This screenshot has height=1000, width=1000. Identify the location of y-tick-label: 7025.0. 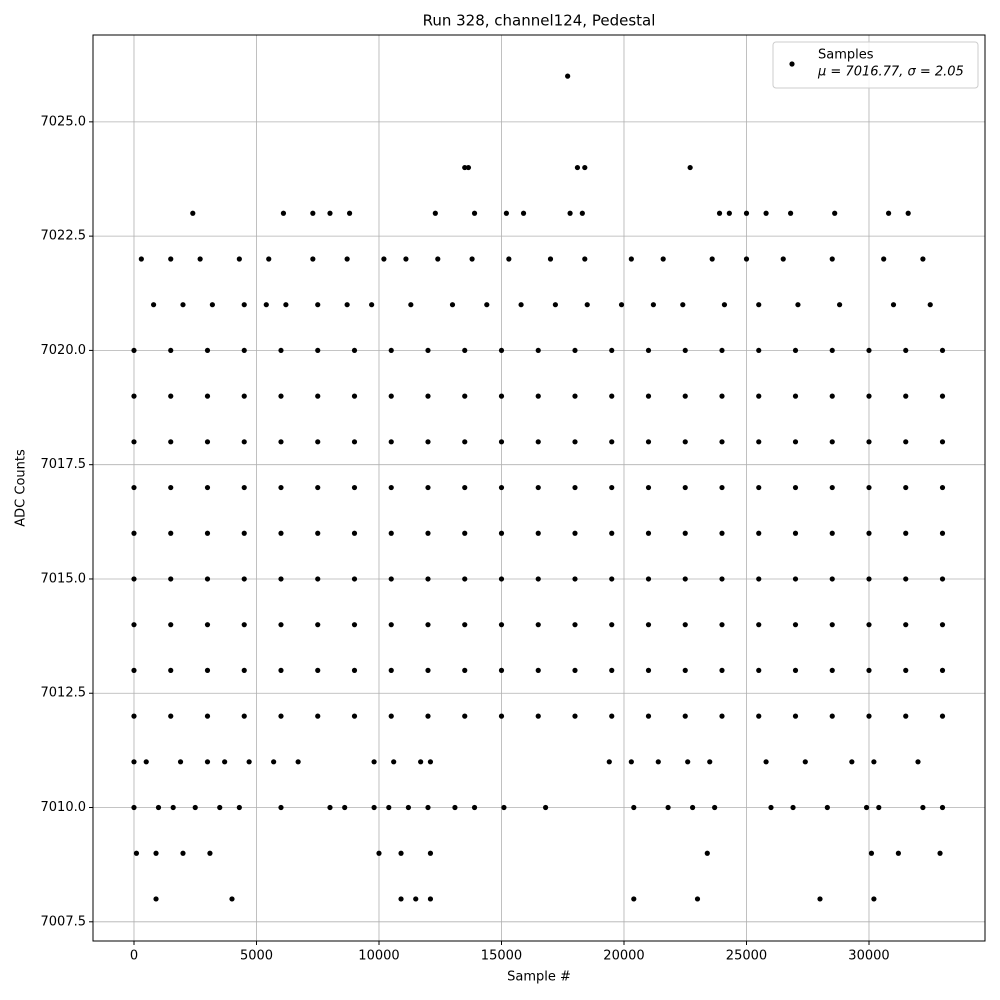
(64, 121).